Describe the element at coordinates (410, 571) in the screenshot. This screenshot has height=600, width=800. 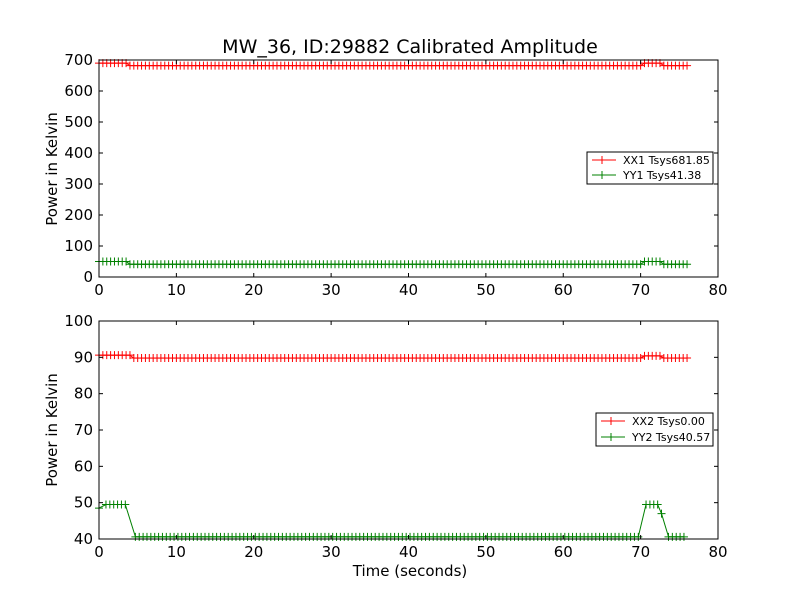
I see `x-axis-label: Time (seconds)` at that location.